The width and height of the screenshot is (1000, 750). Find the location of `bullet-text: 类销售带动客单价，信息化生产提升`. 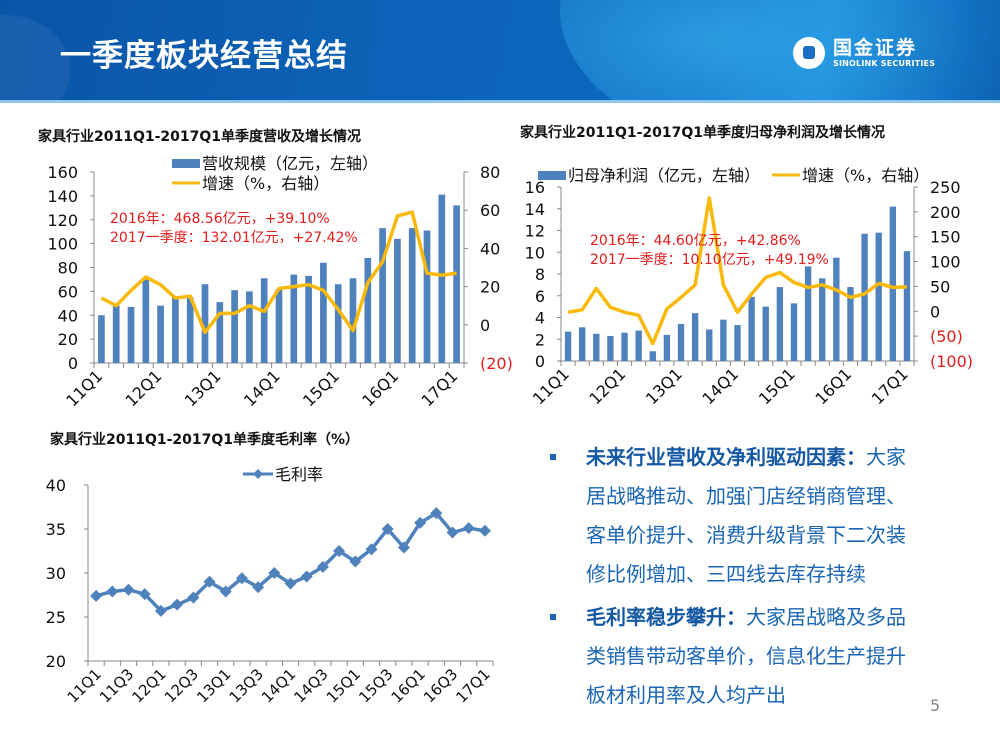

bullet-text: 类销售带动客单价，信息化生产提升 is located at coordinates (746, 656).